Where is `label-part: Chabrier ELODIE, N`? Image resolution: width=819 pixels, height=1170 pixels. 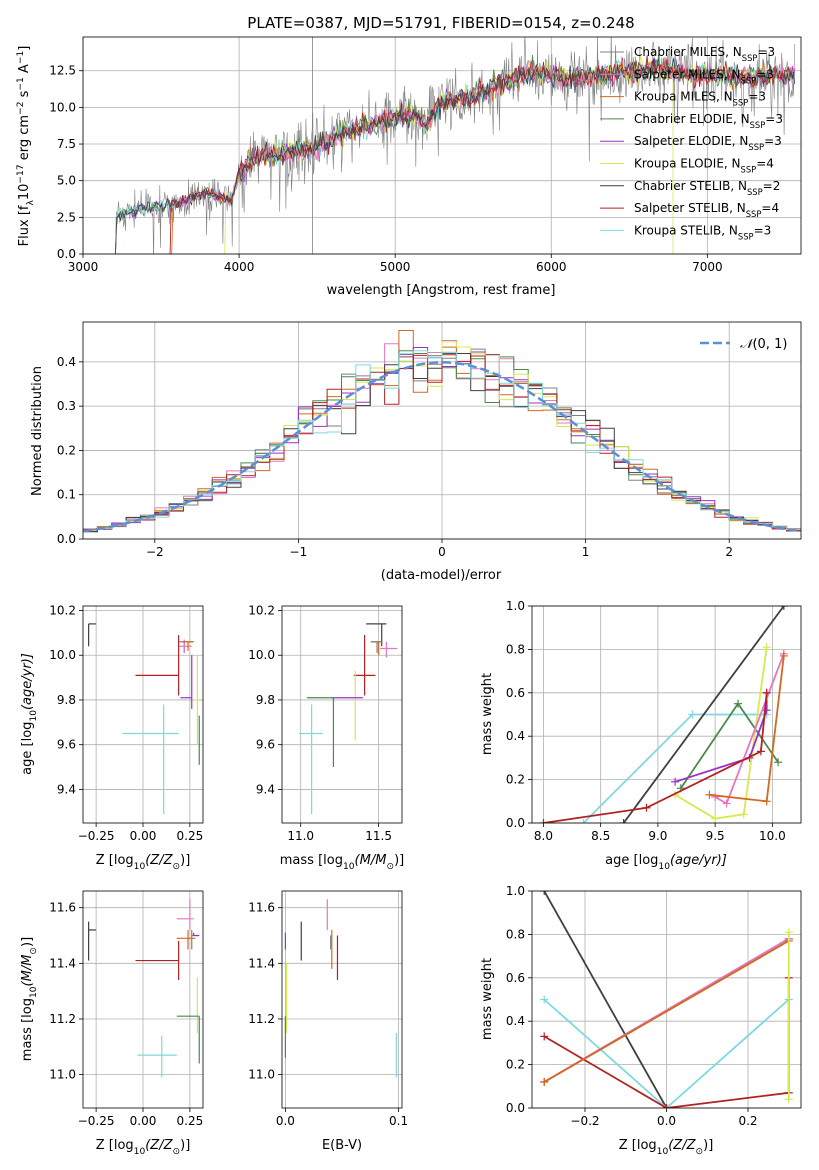
label-part: Chabrier ELODIE, N is located at coordinates (692, 119).